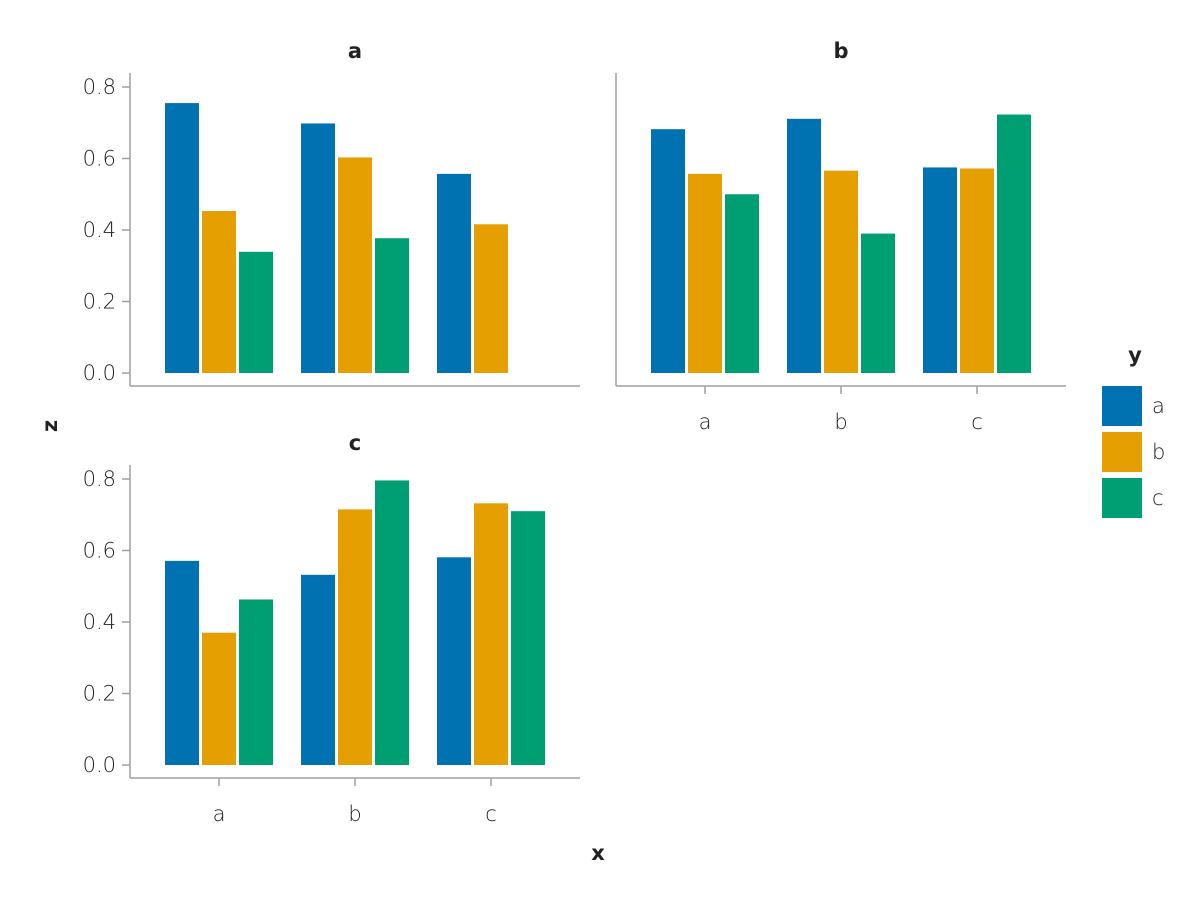  I want to click on facet-title: b, so click(840, 51).